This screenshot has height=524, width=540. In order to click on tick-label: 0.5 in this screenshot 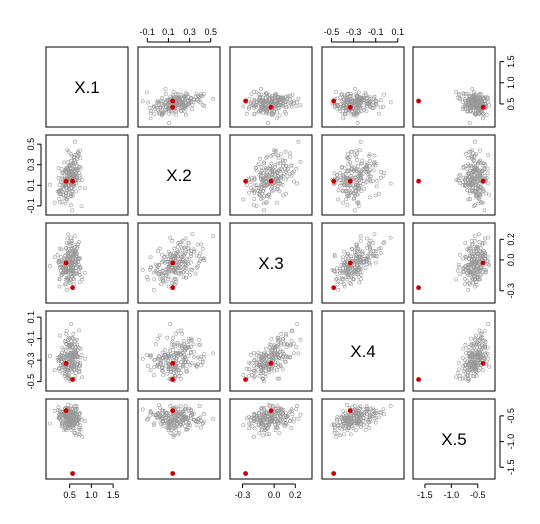, I will do `click(31, 144)`.